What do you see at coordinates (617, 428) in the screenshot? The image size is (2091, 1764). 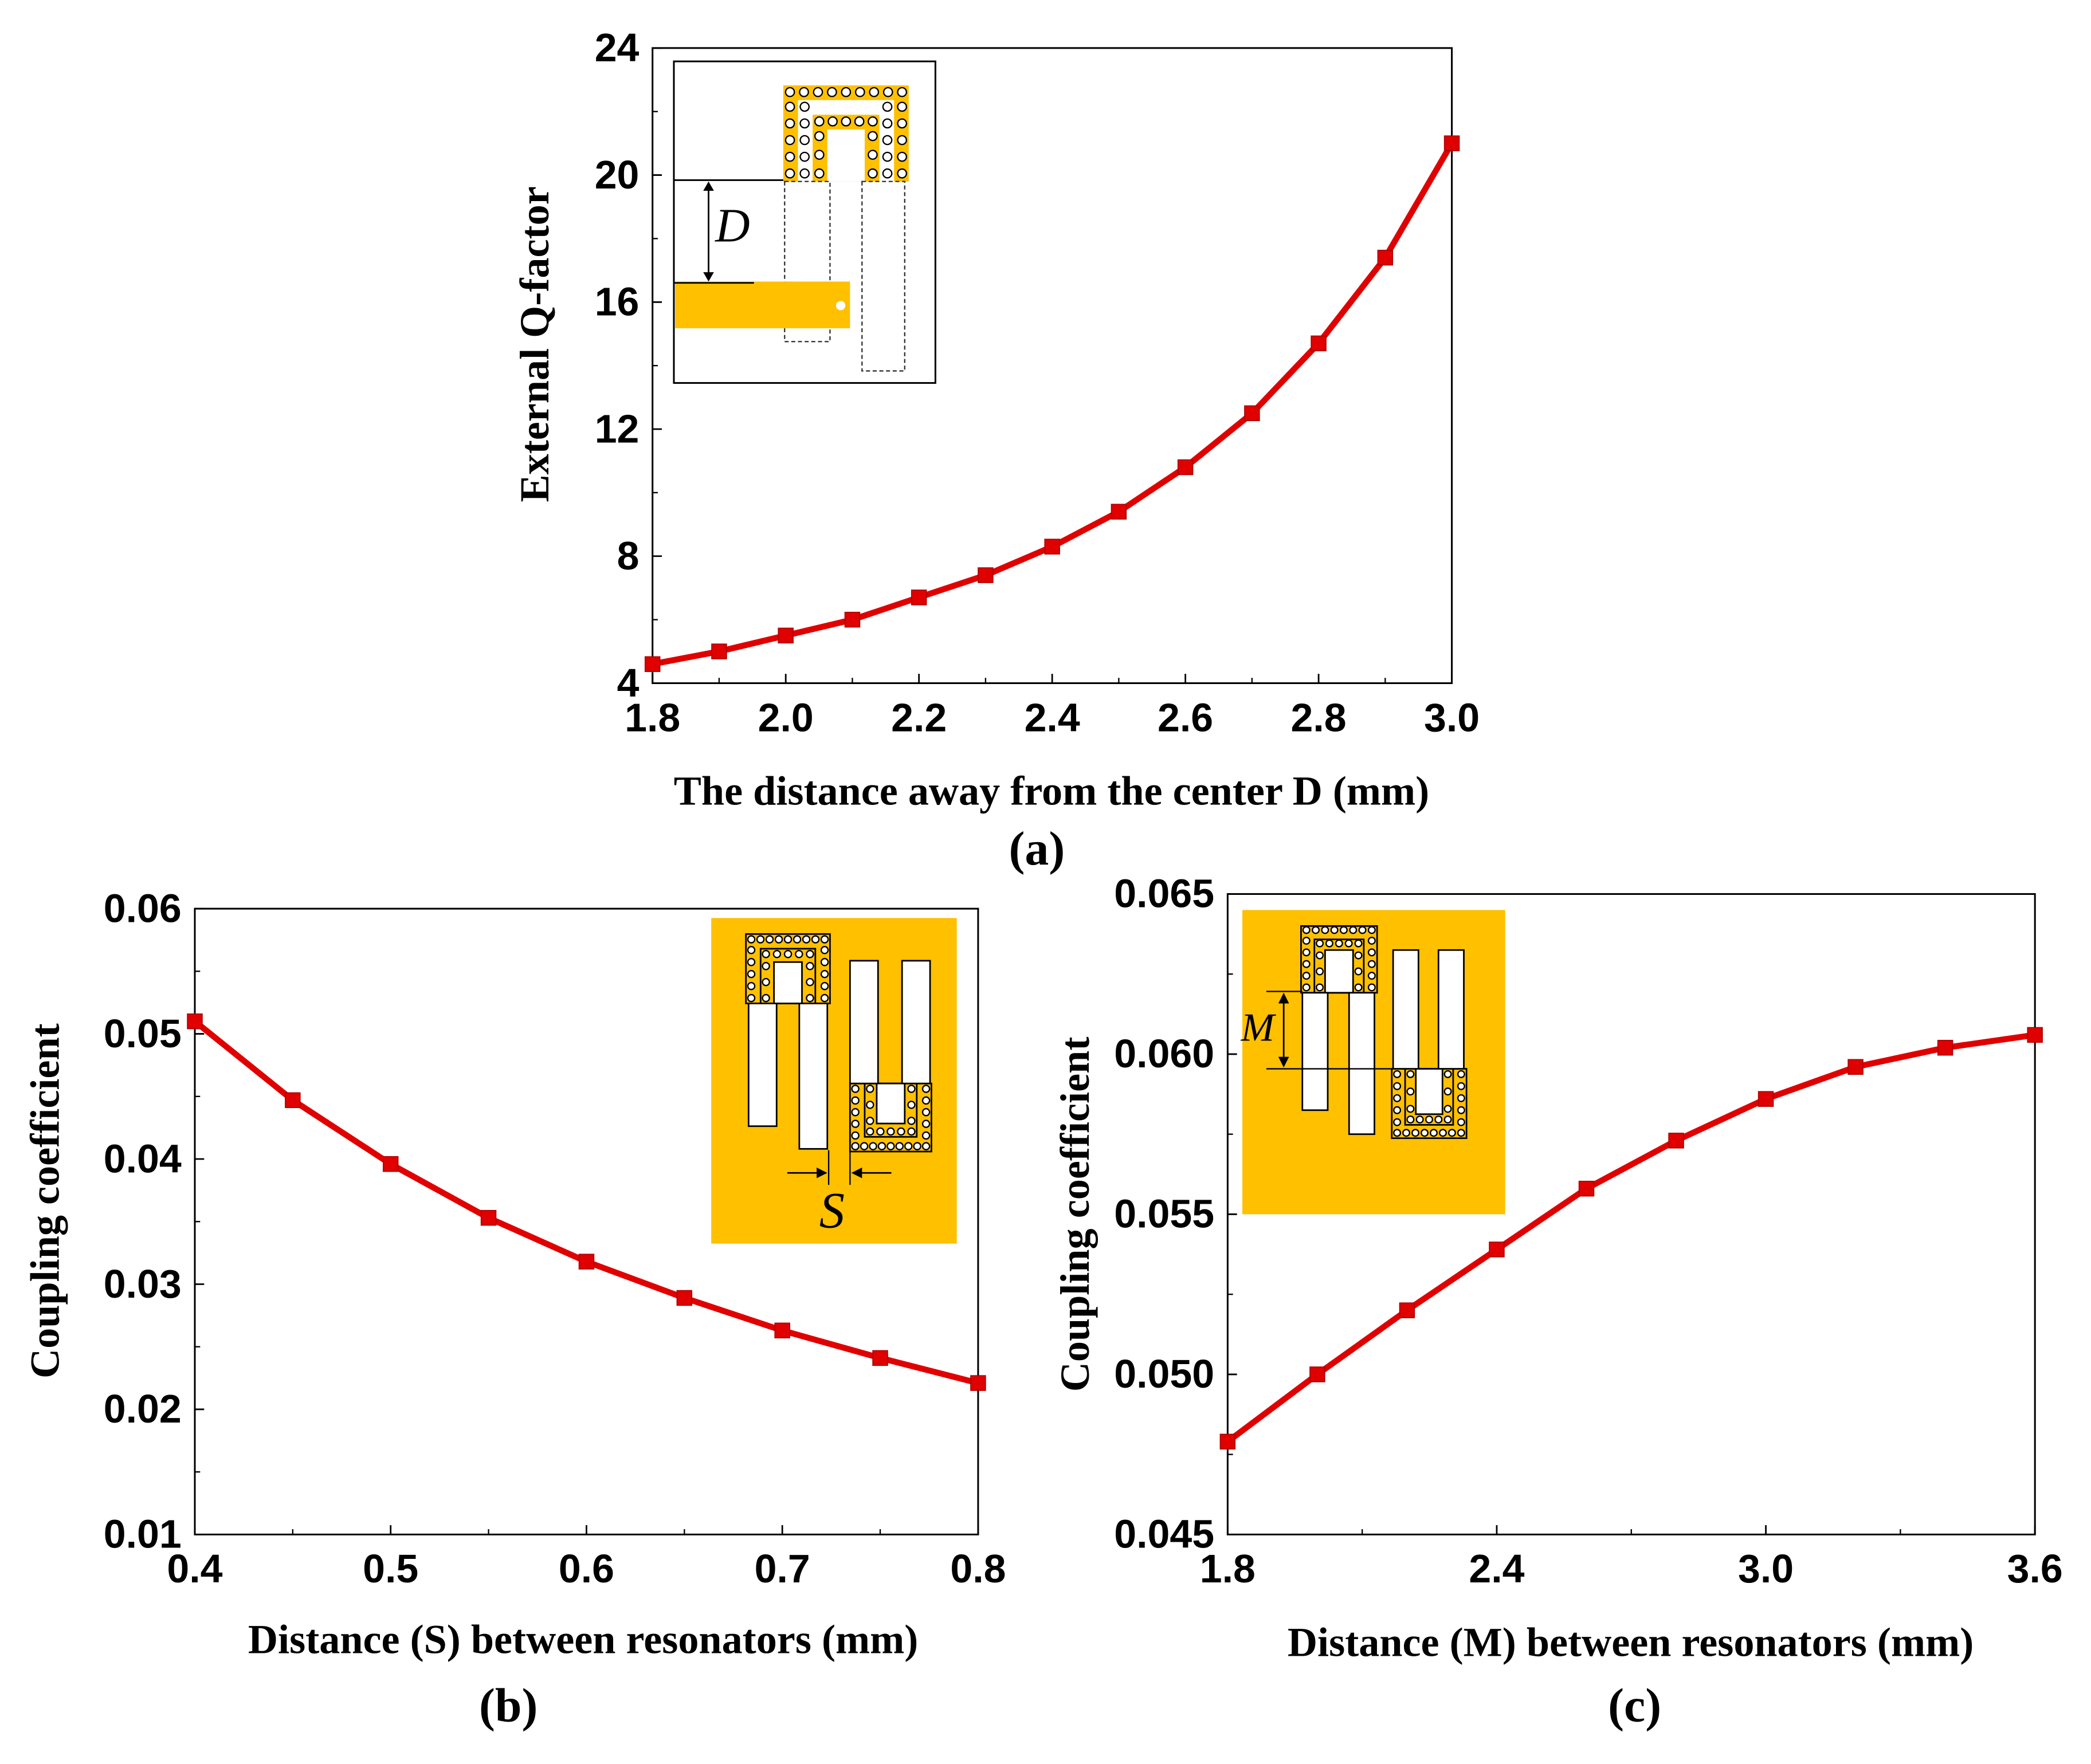 I see `y-tick-label: 12` at bounding box center [617, 428].